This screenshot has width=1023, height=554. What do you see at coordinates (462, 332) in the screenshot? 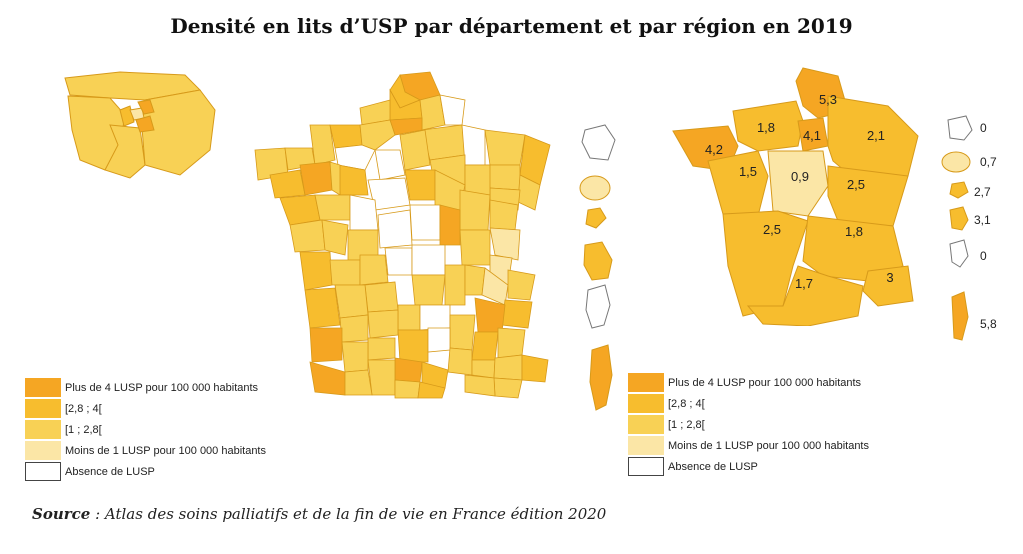
I see `dept-ardeche` at bounding box center [462, 332].